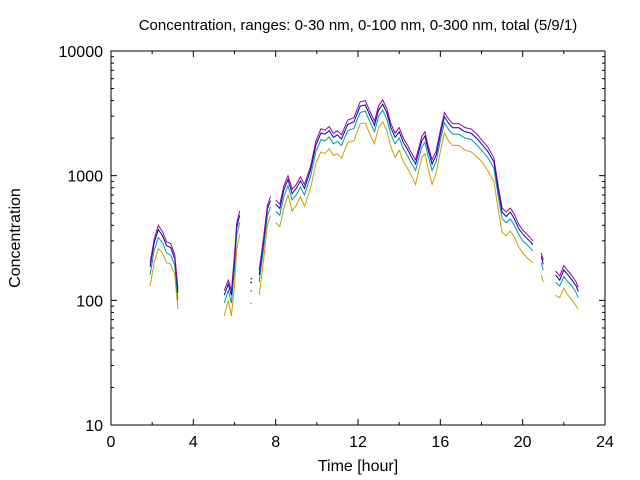 This screenshot has width=640, height=480. What do you see at coordinates (81, 52) in the screenshot?
I see `y-tick-label: 10000` at bounding box center [81, 52].